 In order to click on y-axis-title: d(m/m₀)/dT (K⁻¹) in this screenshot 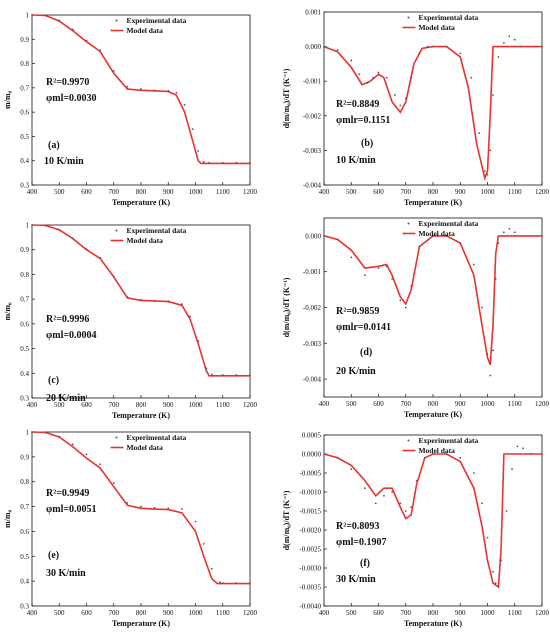, I will do `click(286, 98)`.